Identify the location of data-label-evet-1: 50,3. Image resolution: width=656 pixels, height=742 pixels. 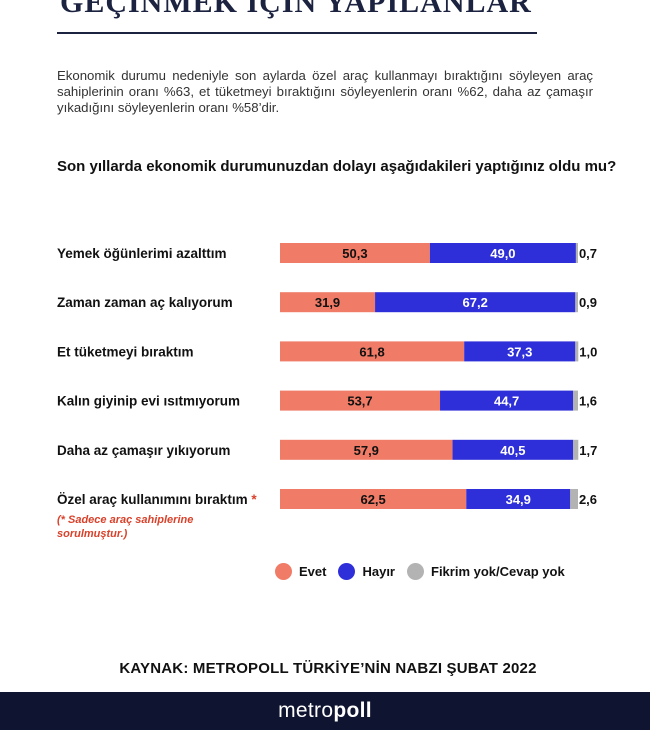
(354, 253).